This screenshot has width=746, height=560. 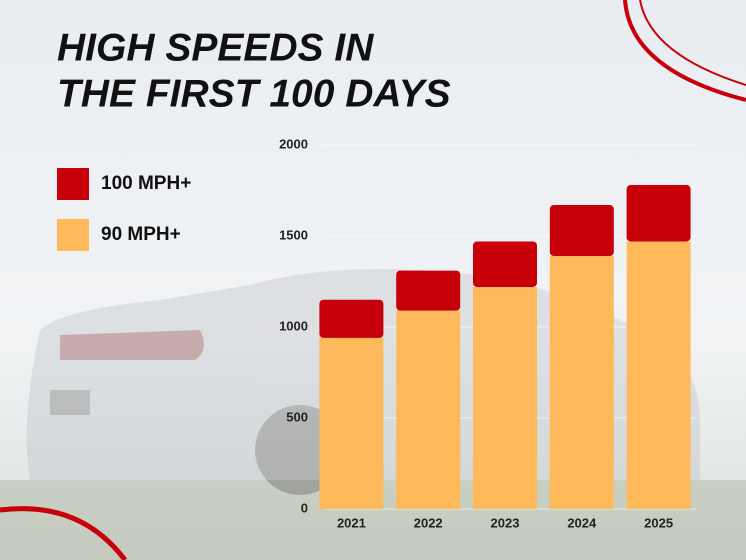 I want to click on x-tick-label: 2025, so click(x=658, y=522).